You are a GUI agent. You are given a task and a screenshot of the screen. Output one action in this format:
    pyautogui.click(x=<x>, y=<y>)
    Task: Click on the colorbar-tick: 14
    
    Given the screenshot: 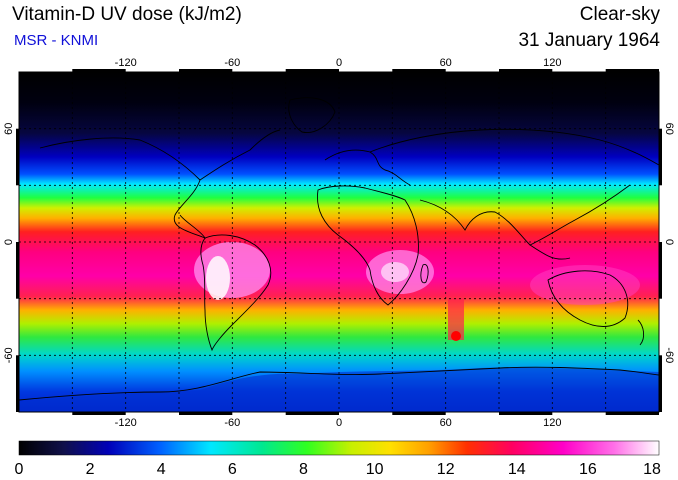 What is the action you would take?
    pyautogui.click(x=517, y=469)
    